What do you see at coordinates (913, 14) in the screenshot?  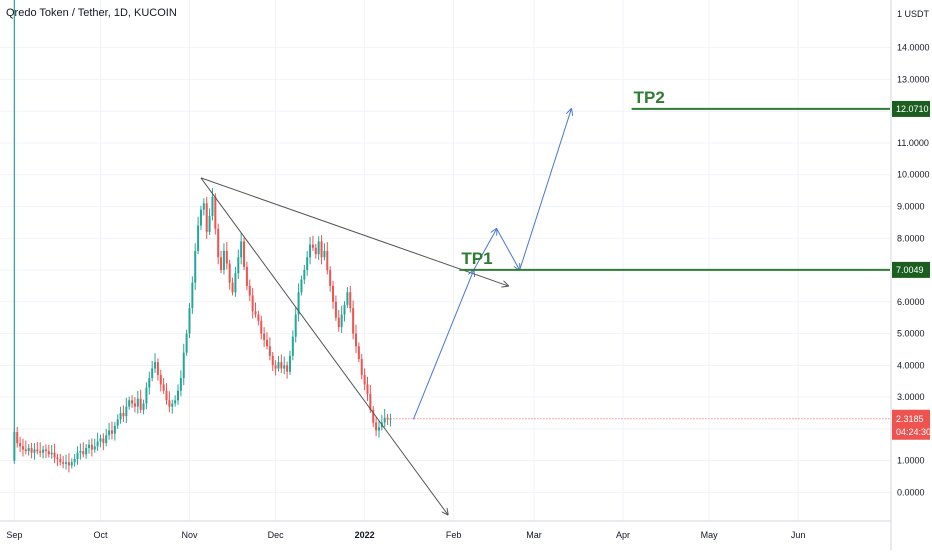 I see `currency-label: 1 USDT` at bounding box center [913, 14].